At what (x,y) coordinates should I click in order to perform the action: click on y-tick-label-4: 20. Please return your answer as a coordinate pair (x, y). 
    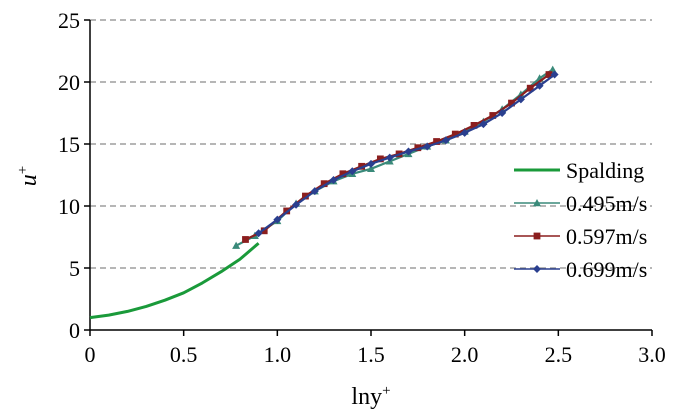
    Looking at the image, I should click on (69, 82).